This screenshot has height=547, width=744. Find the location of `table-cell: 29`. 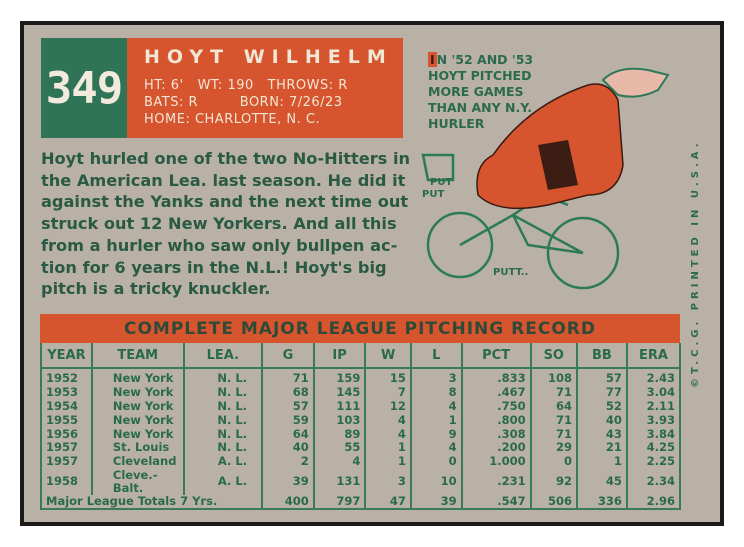

table-cell: 29 is located at coordinates (553, 448).